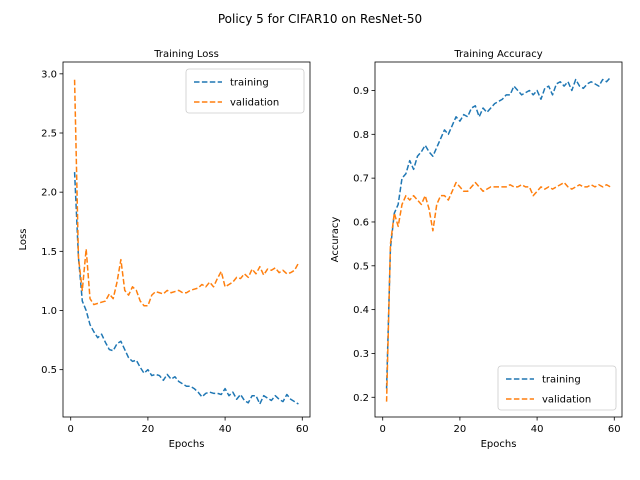  I want to click on accuracy-y-tick-label: 0.8, so click(361, 135).